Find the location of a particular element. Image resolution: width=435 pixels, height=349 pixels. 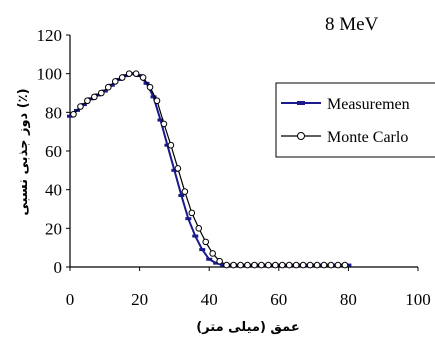

y-tick-label: 0 is located at coordinates (58, 267).